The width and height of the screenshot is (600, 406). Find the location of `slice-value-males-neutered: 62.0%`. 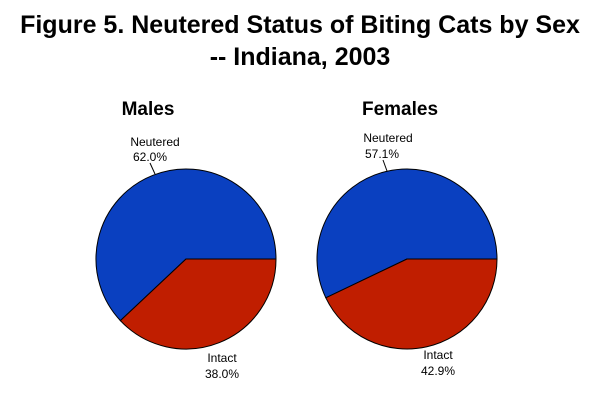

slice-value-males-neutered: 62.0% is located at coordinates (150, 157).